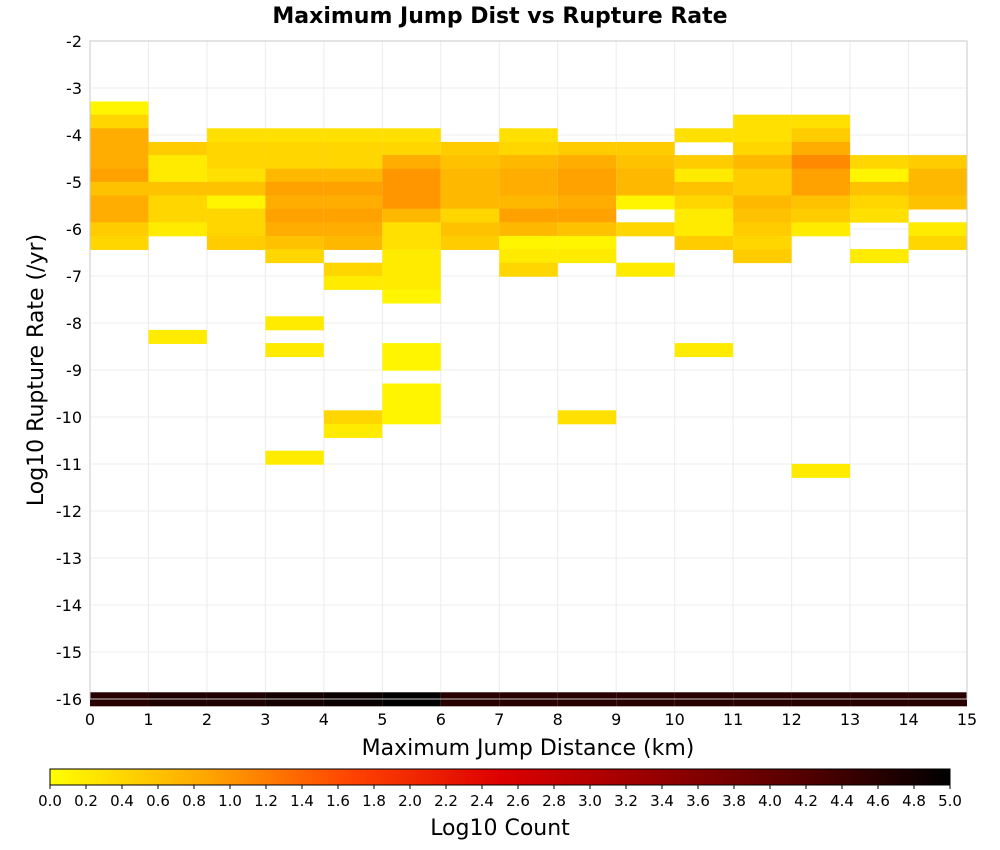 Image resolution: width=1000 pixels, height=850 pixels. What do you see at coordinates (382, 719) in the screenshot?
I see `x-tick-label: 5` at bounding box center [382, 719].